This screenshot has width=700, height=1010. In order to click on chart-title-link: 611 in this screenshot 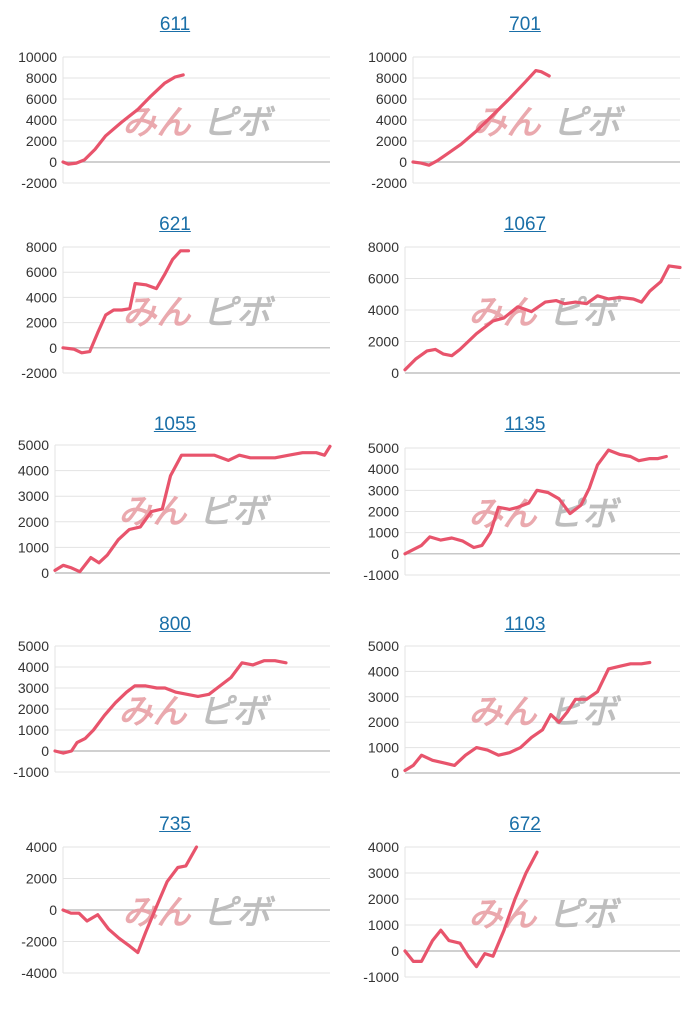, I will do `click(175, 24)`.